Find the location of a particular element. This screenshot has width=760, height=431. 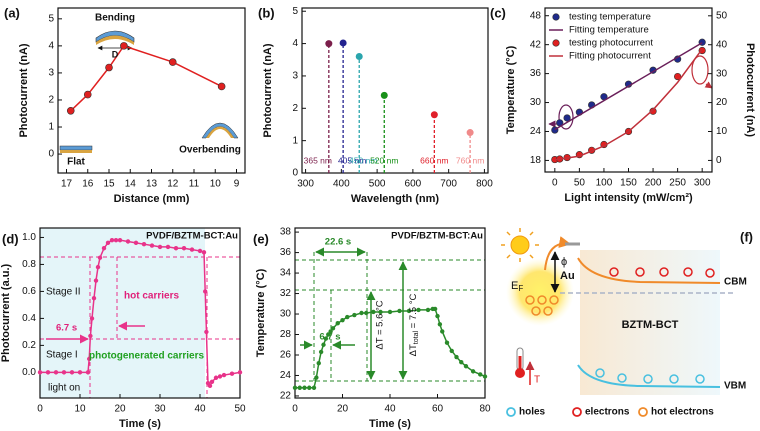

y-axis-title: Temperature (°C) is located at coordinates (511, 89).